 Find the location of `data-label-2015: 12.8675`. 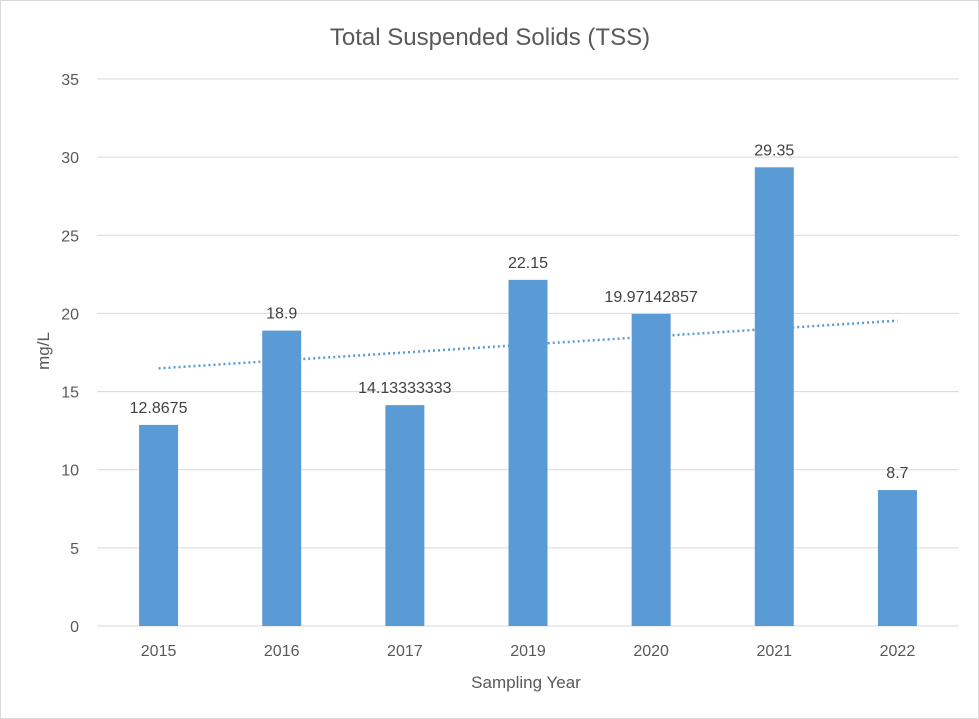

data-label-2015: 12.8675 is located at coordinates (159, 408).